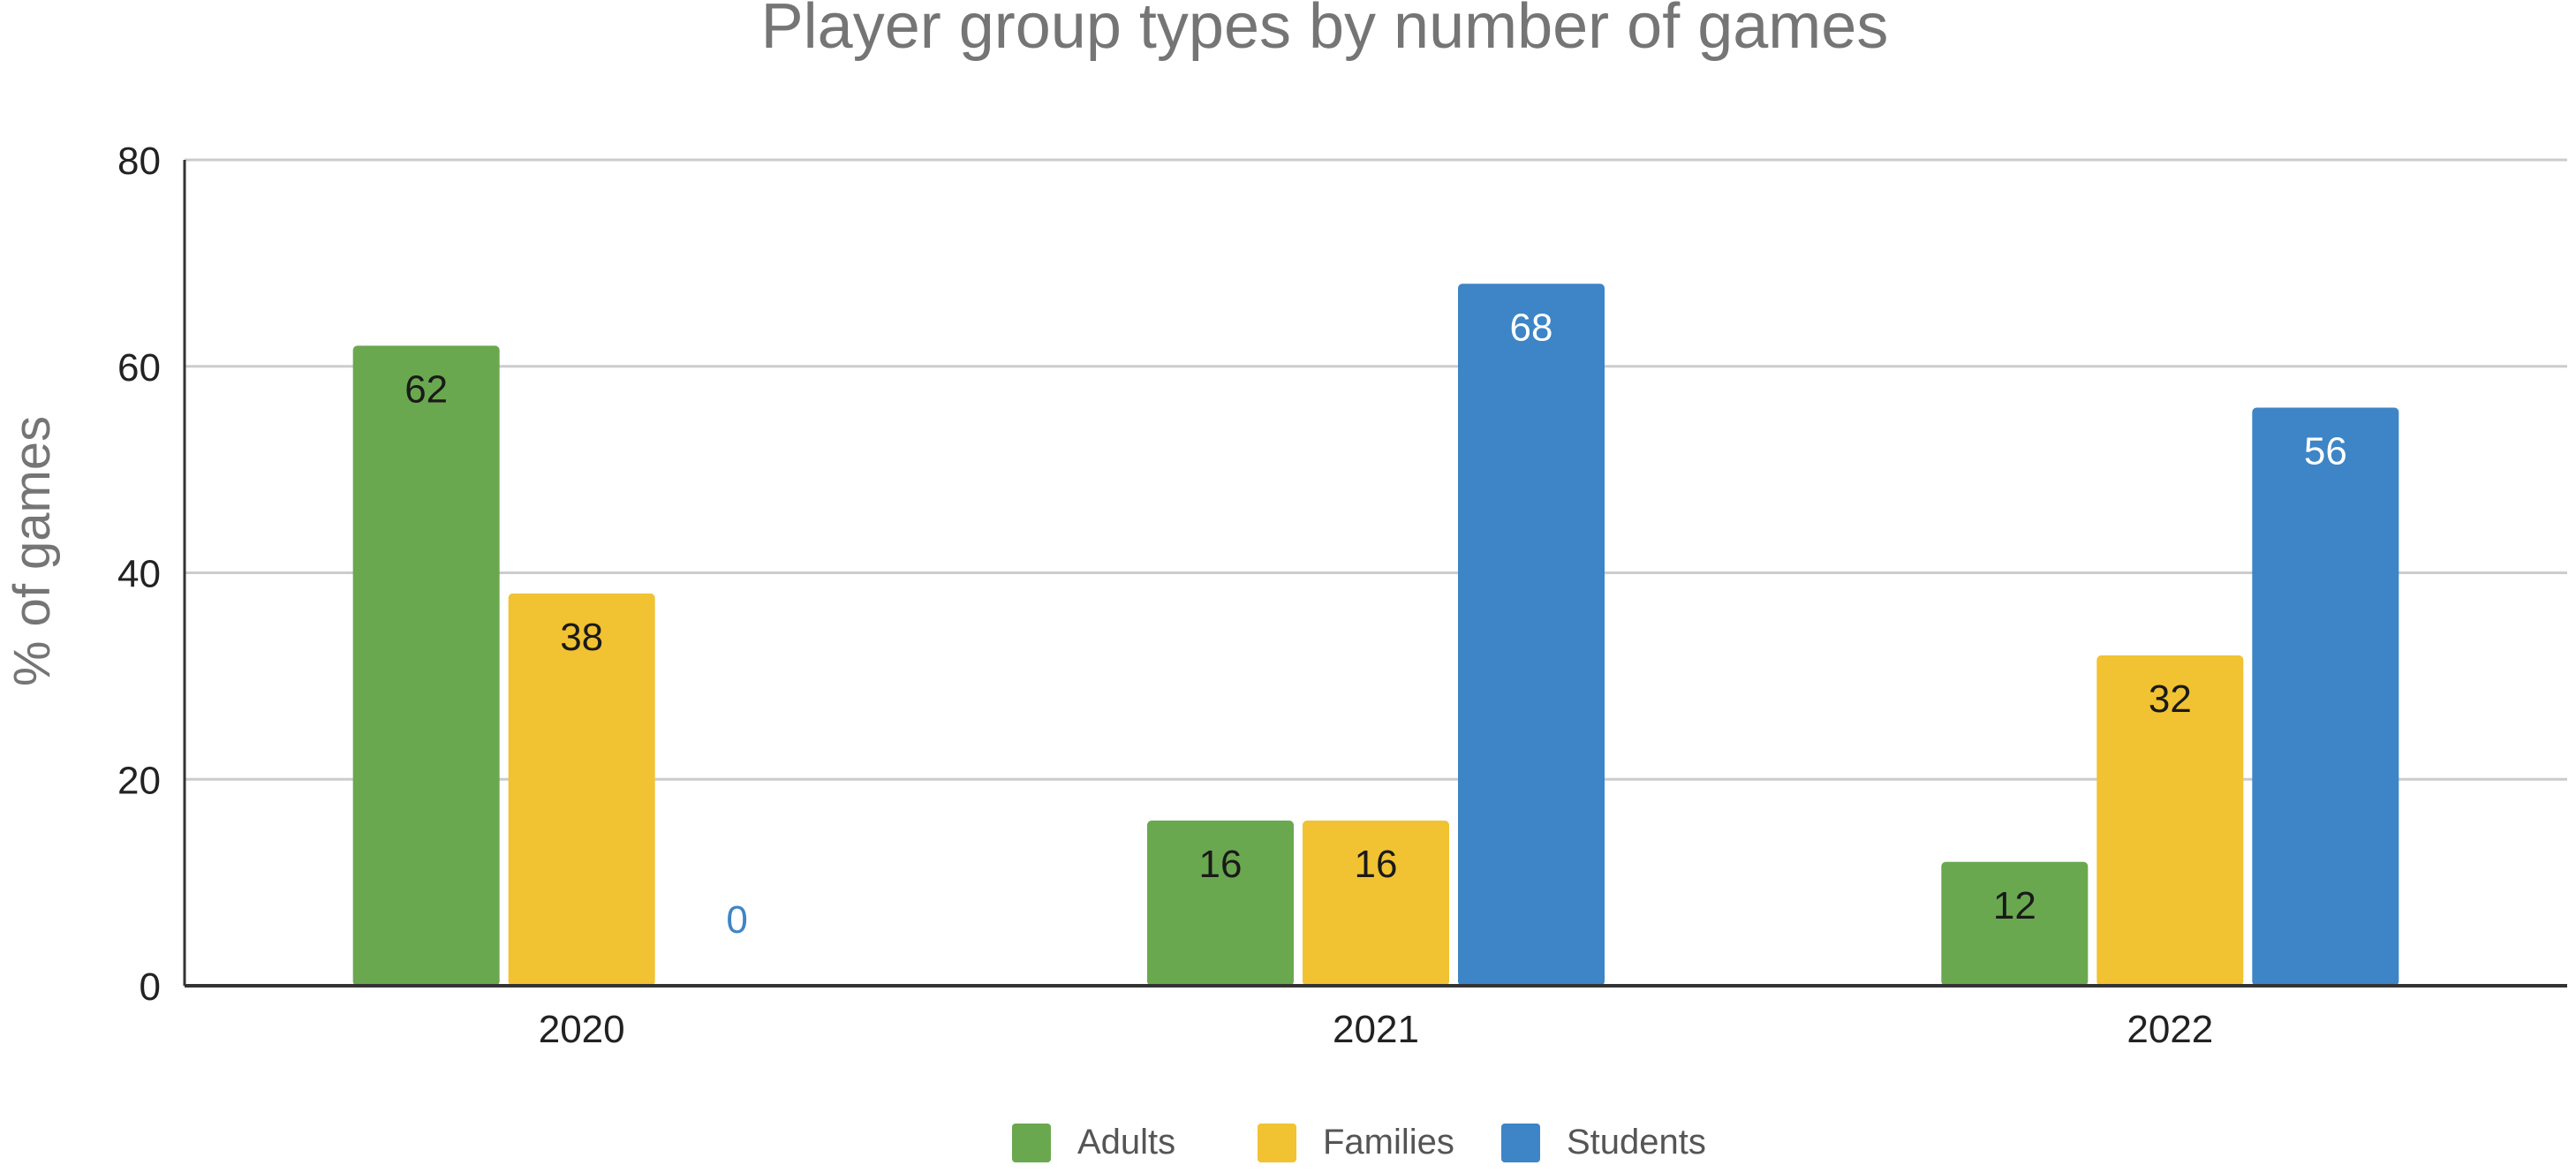 This screenshot has height=1173, width=2576. What do you see at coordinates (139, 781) in the screenshot?
I see `y-tick-label: 20` at bounding box center [139, 781].